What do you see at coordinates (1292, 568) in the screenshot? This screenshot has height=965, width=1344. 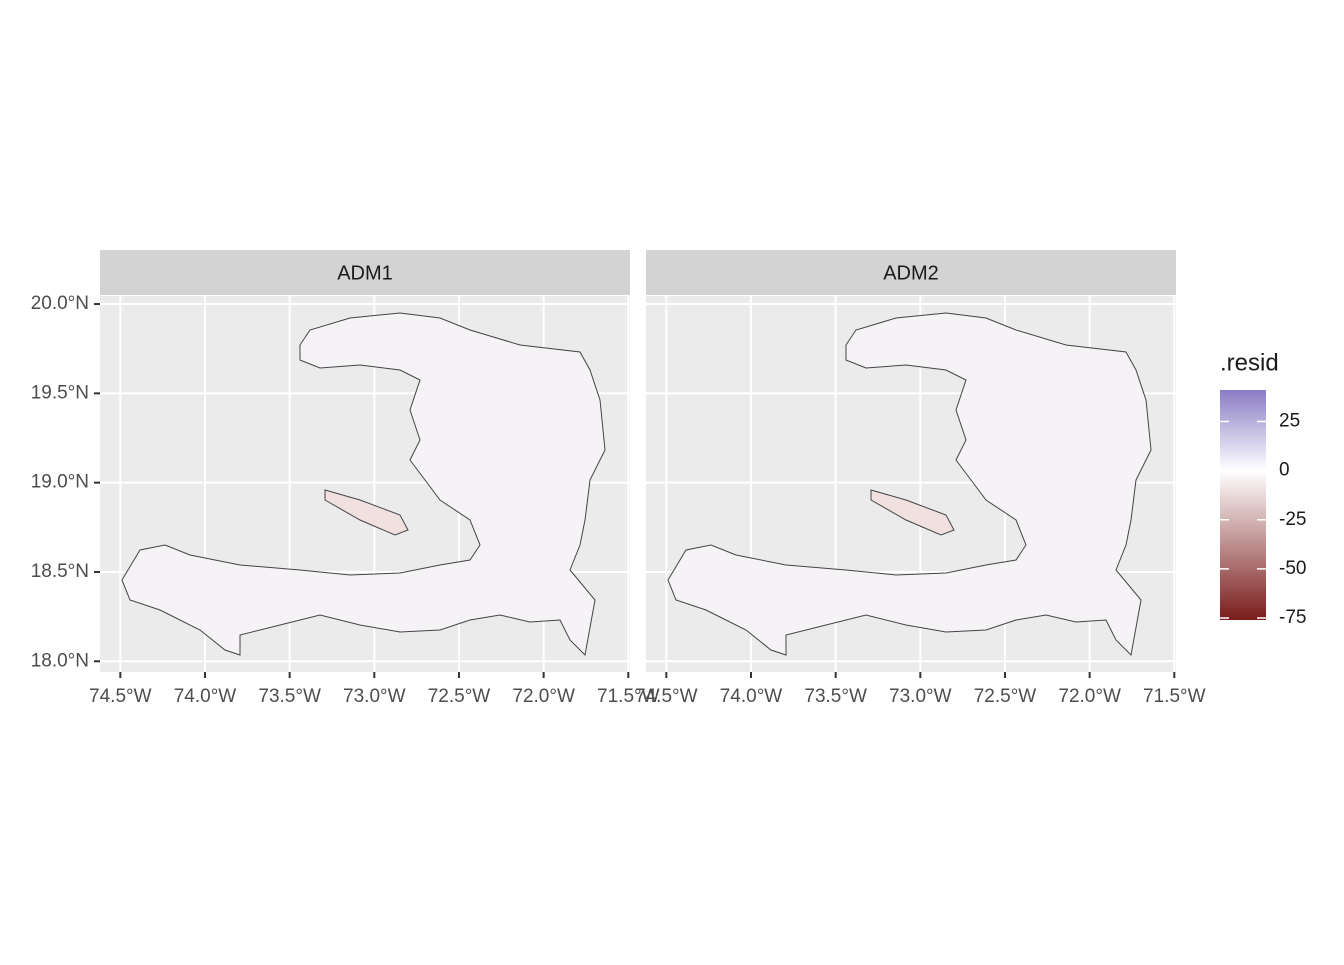 I see `legend-label: -50` at bounding box center [1292, 568].